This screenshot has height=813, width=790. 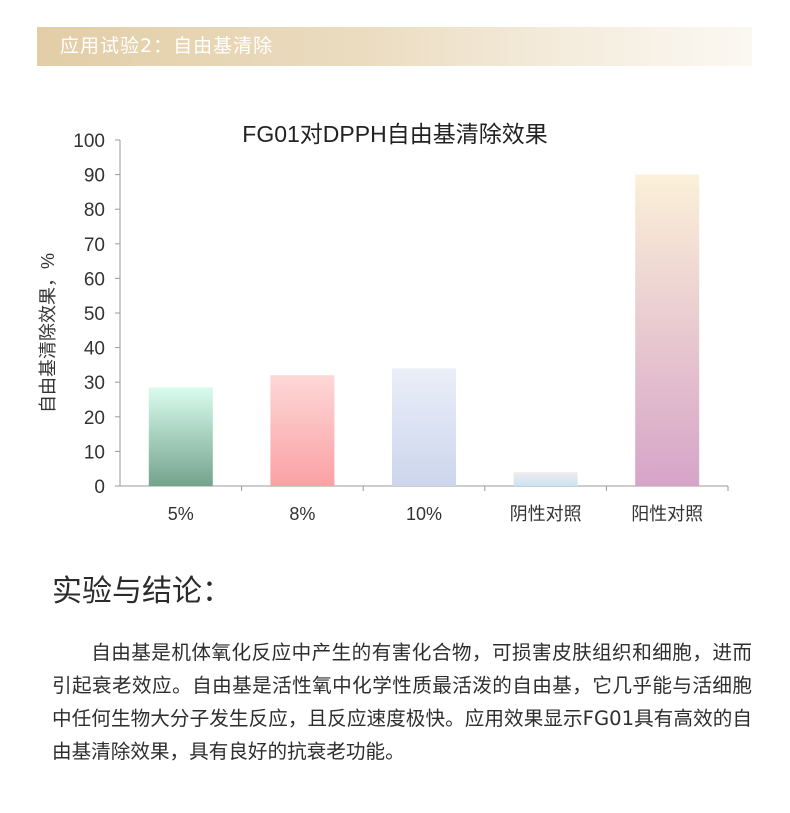 I want to click on x-tick-label: 10%, so click(x=424, y=514).